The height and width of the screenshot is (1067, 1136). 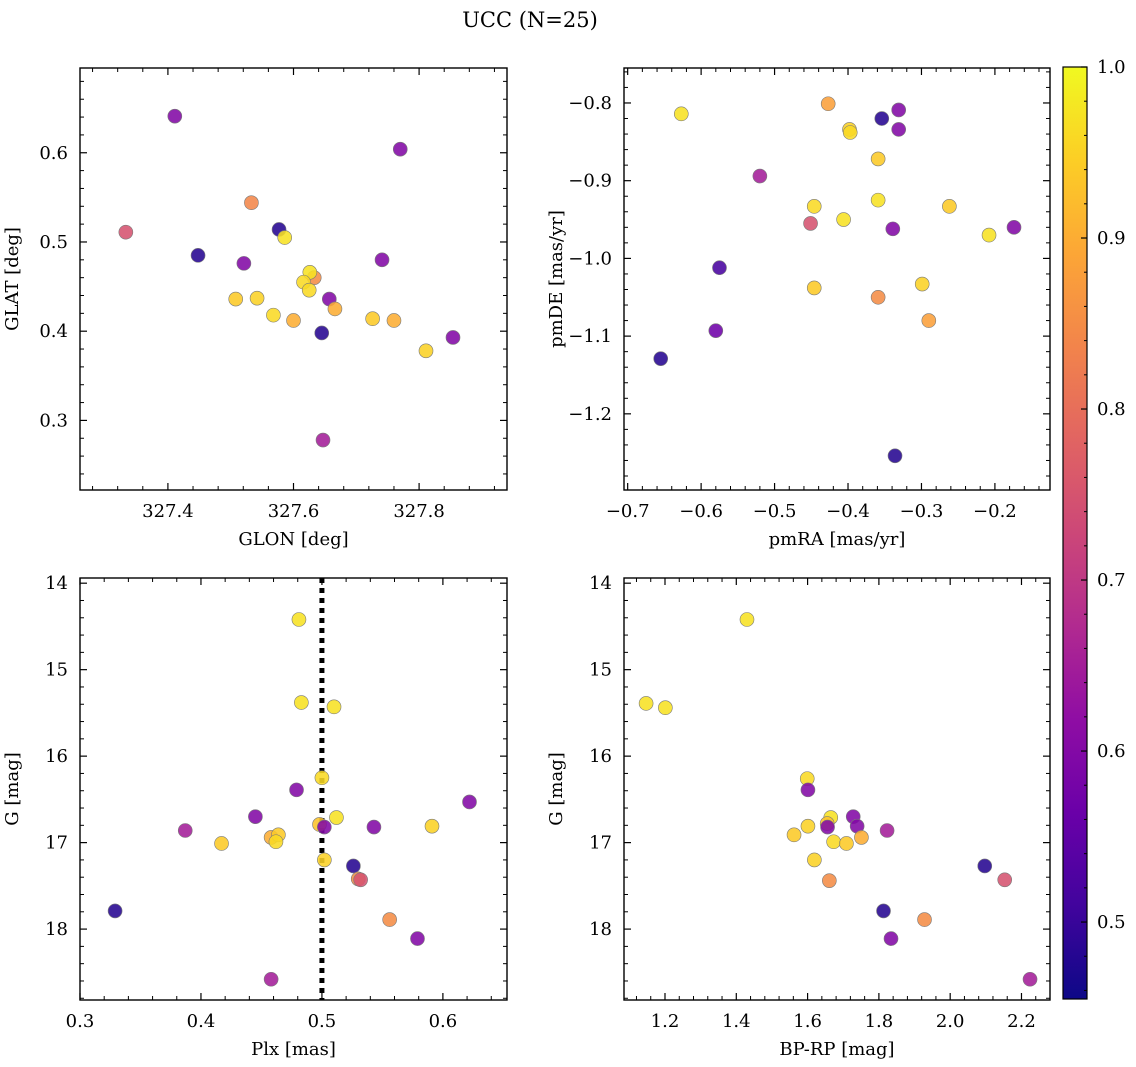 What do you see at coordinates (293, 539) in the screenshot?
I see `x-axis-label: GLON [deg]` at bounding box center [293, 539].